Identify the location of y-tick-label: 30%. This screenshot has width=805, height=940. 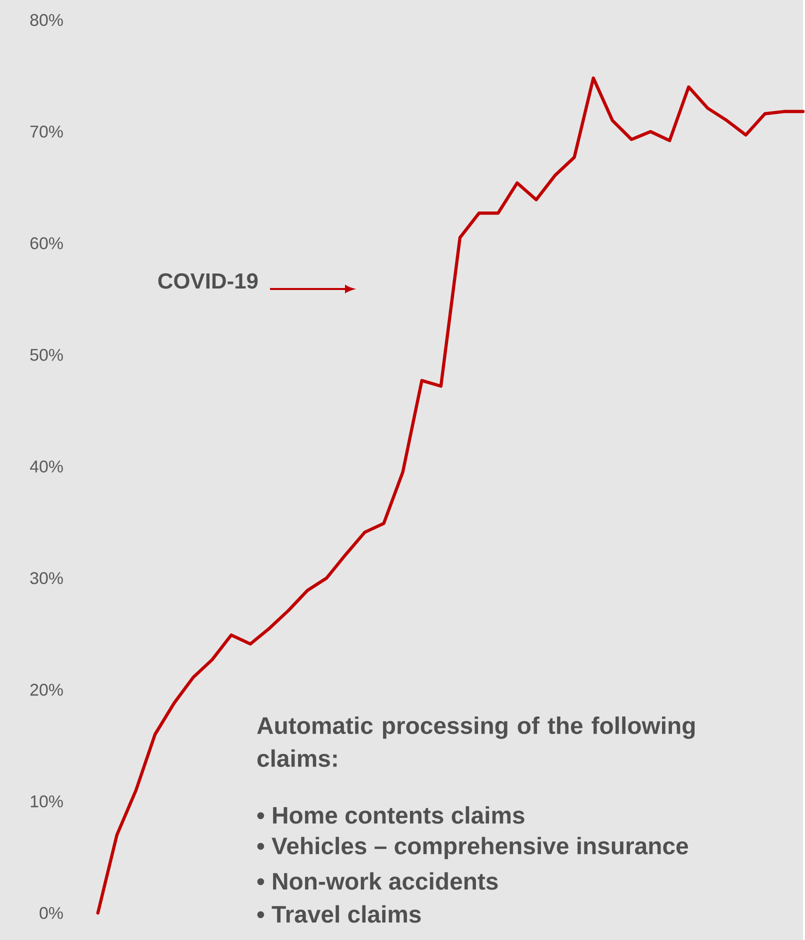
(47, 578).